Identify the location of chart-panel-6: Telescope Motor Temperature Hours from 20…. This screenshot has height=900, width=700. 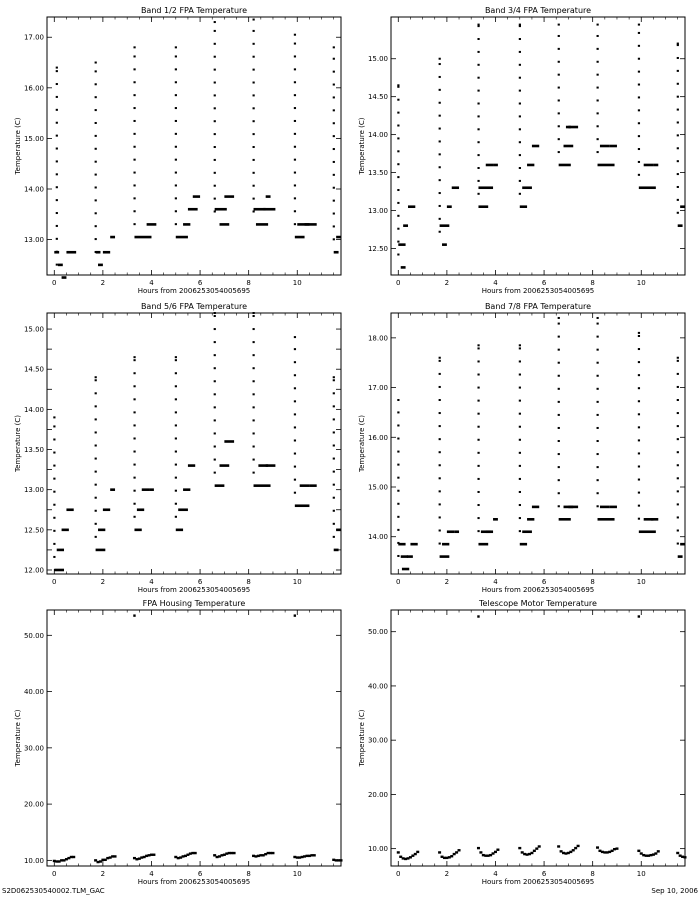
(522, 742).